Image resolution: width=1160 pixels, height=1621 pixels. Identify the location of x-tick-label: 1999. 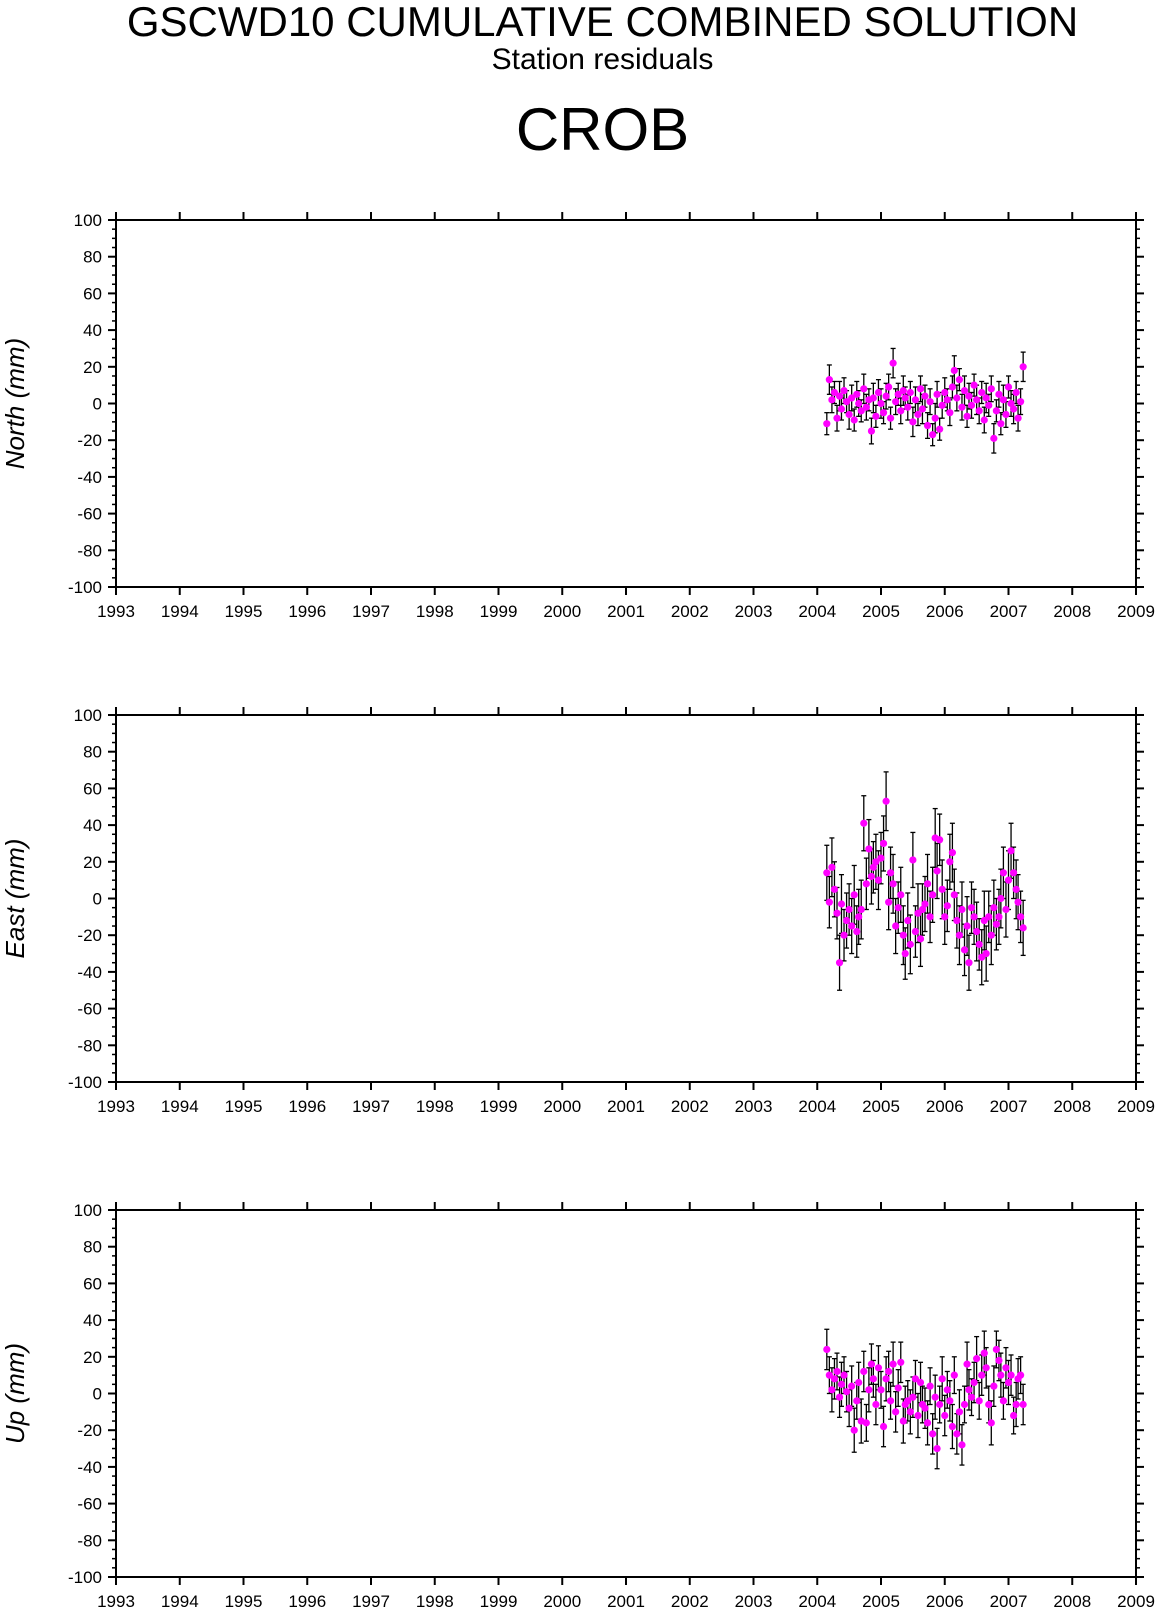
(499, 1106).